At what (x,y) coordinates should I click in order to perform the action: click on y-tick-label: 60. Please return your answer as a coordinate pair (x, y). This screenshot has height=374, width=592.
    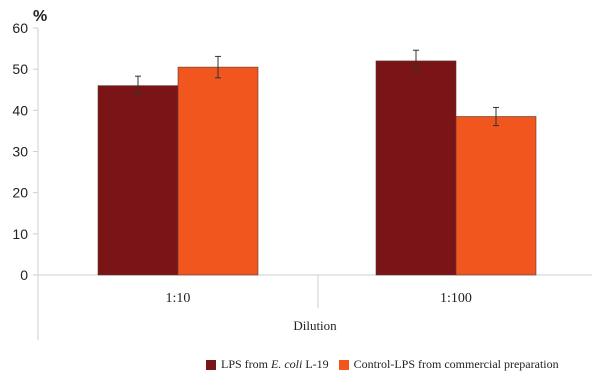
    Looking at the image, I should click on (20, 28).